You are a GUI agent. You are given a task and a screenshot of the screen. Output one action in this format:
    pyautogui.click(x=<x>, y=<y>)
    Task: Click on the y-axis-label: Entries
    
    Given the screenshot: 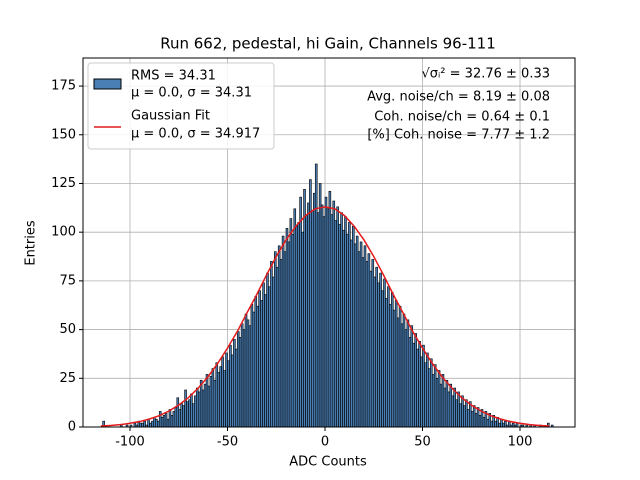 What is the action you would take?
    pyautogui.click(x=31, y=243)
    